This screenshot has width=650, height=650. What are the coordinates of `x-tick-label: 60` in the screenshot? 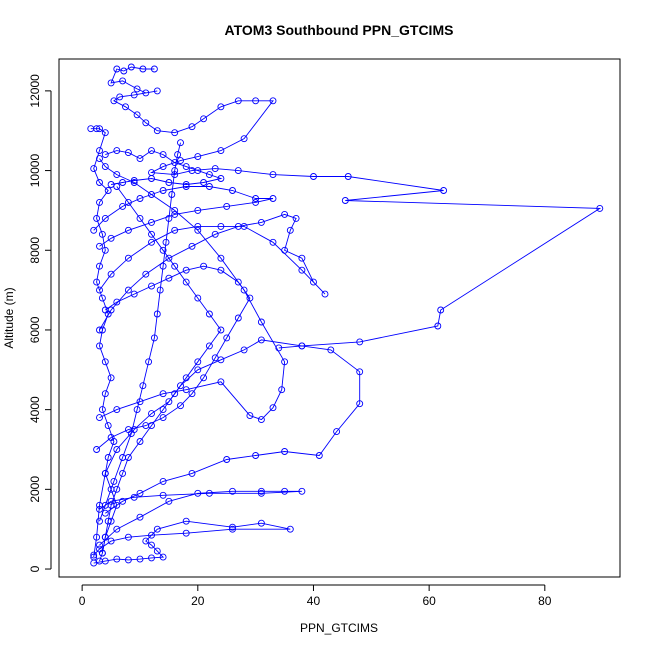 It's located at (429, 601).